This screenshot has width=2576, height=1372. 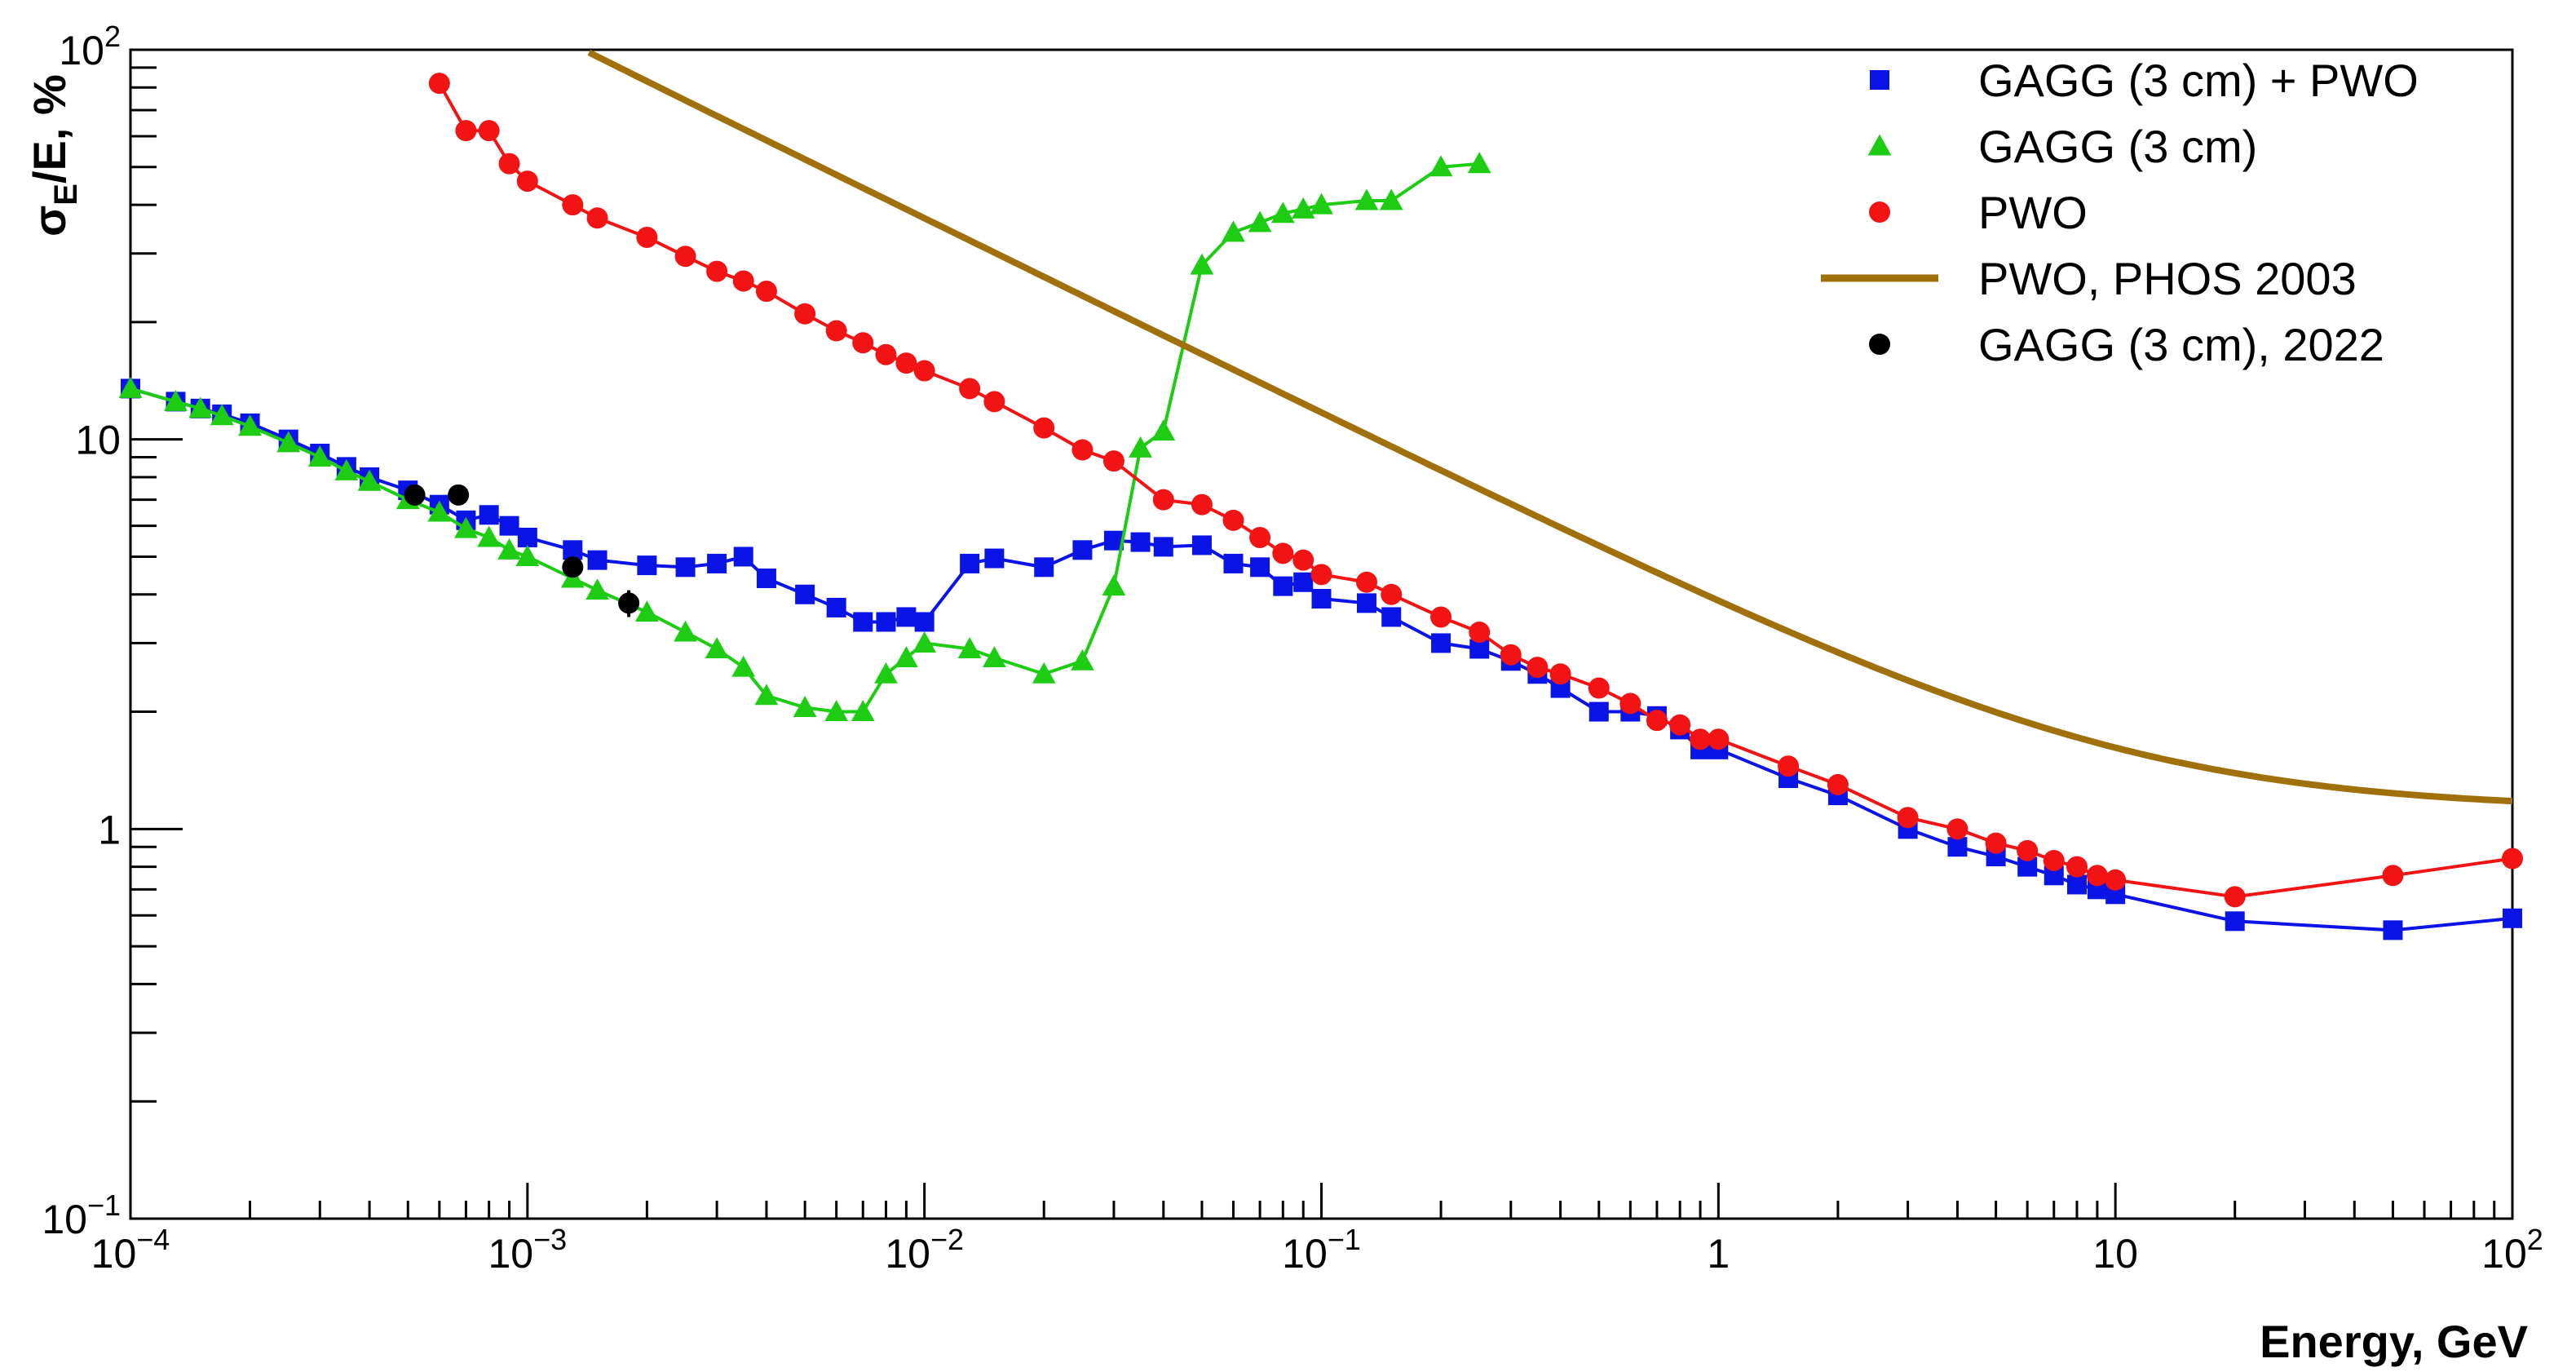 I want to click on x-tick-label: 10⁻¹, so click(x=1321, y=1250).